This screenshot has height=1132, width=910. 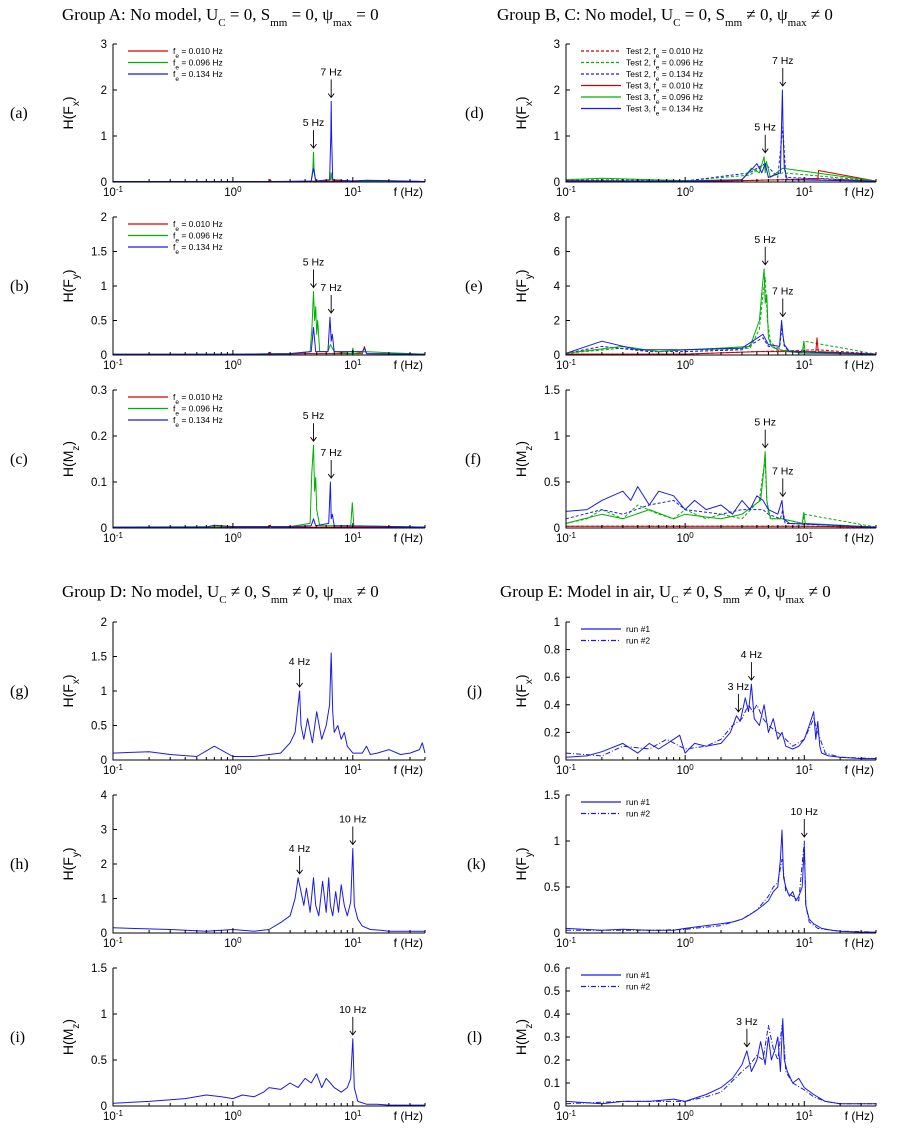 I want to click on legend-label: Test 3, fe = 0.096 Hz, so click(x=664, y=99).